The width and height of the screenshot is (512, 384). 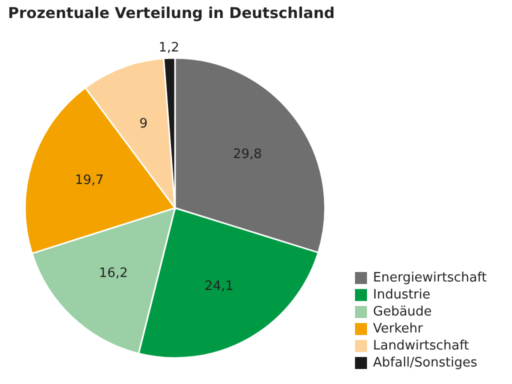 I want to click on chart-title: Prozentuale Verteilung in Deutschland, so click(x=171, y=13).